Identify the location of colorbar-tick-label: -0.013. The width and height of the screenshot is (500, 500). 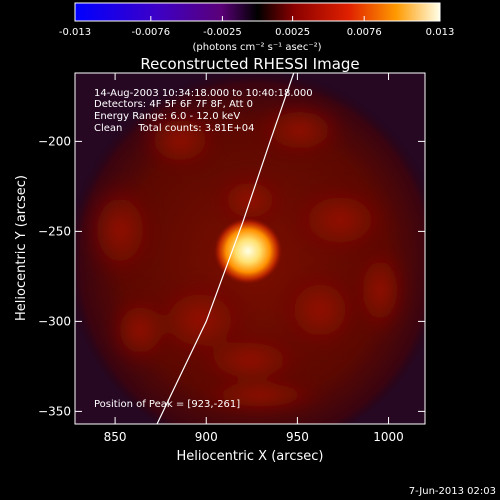
(75, 32).